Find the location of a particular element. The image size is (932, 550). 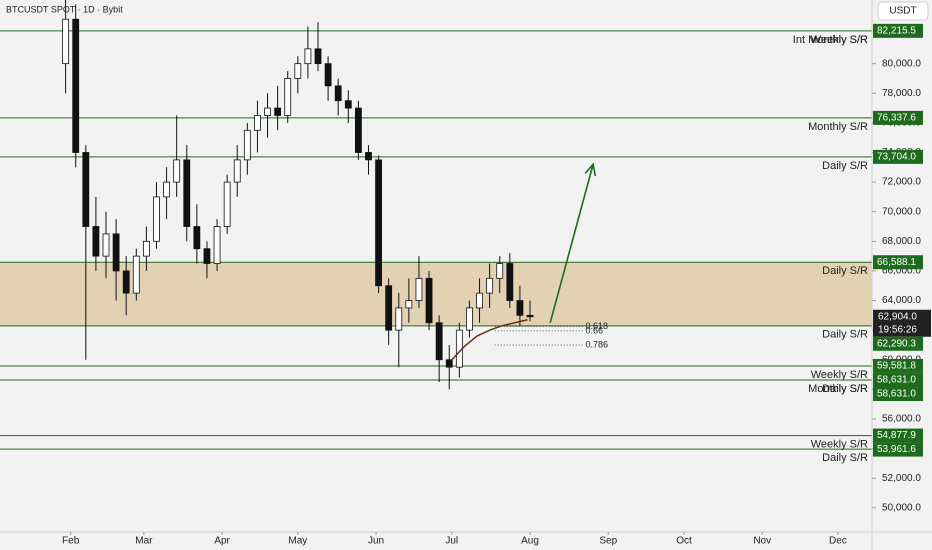

level-tag-label: 76,337.6 is located at coordinates (896, 118).